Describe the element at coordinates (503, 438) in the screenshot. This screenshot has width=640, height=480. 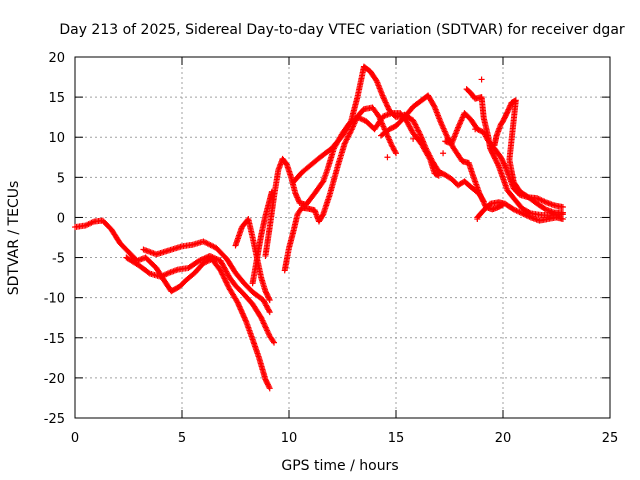
I see `x-tick-label: 20` at that location.